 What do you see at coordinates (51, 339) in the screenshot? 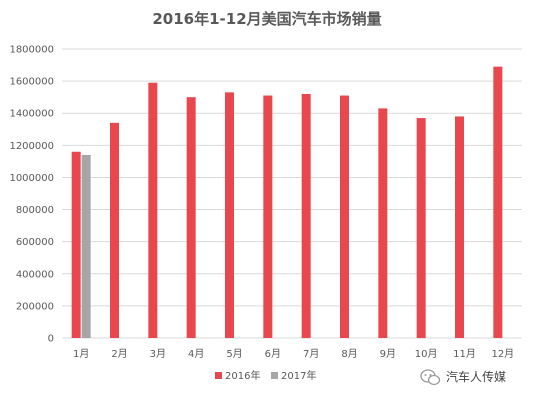
I see `y-tick-label: 0` at bounding box center [51, 339].